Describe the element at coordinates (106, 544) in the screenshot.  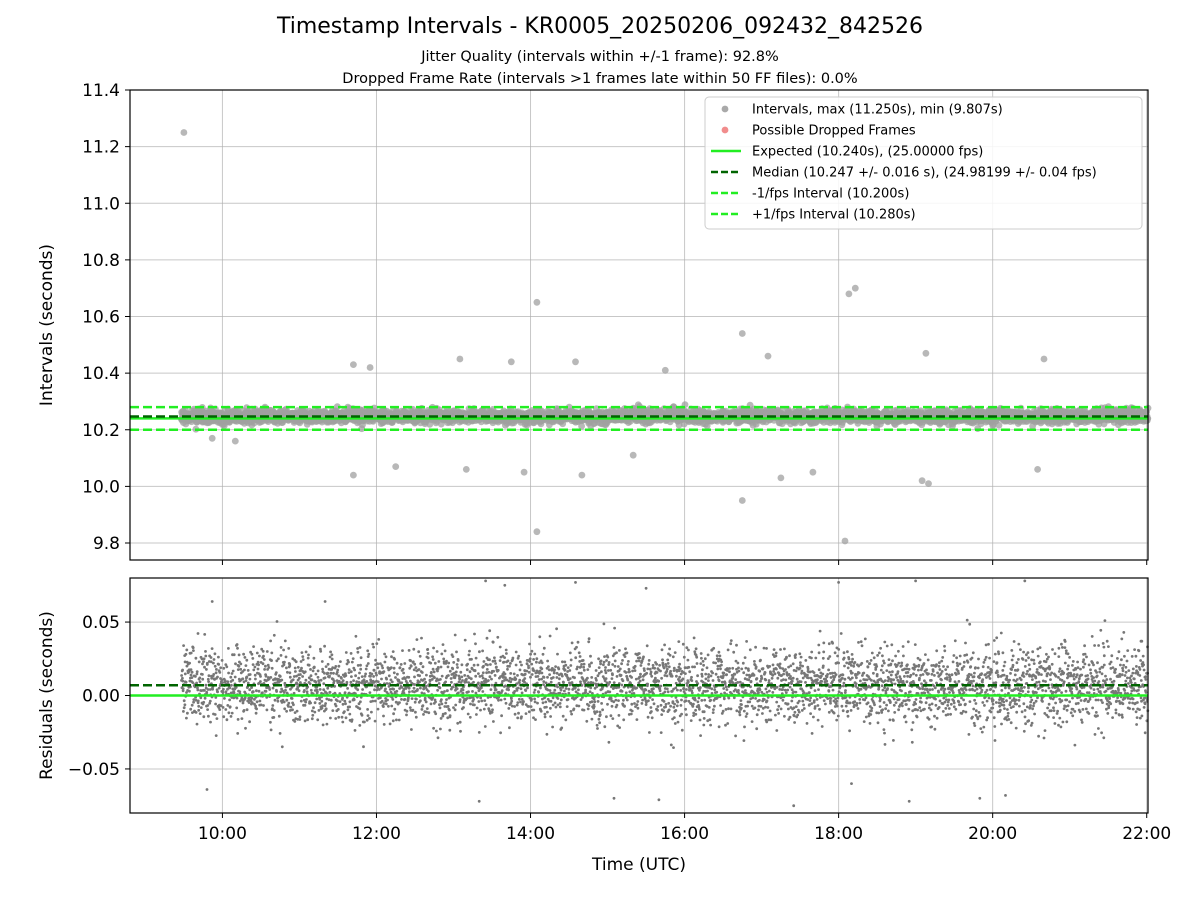
I see `y-tick-label-0-0: 9.8` at that location.